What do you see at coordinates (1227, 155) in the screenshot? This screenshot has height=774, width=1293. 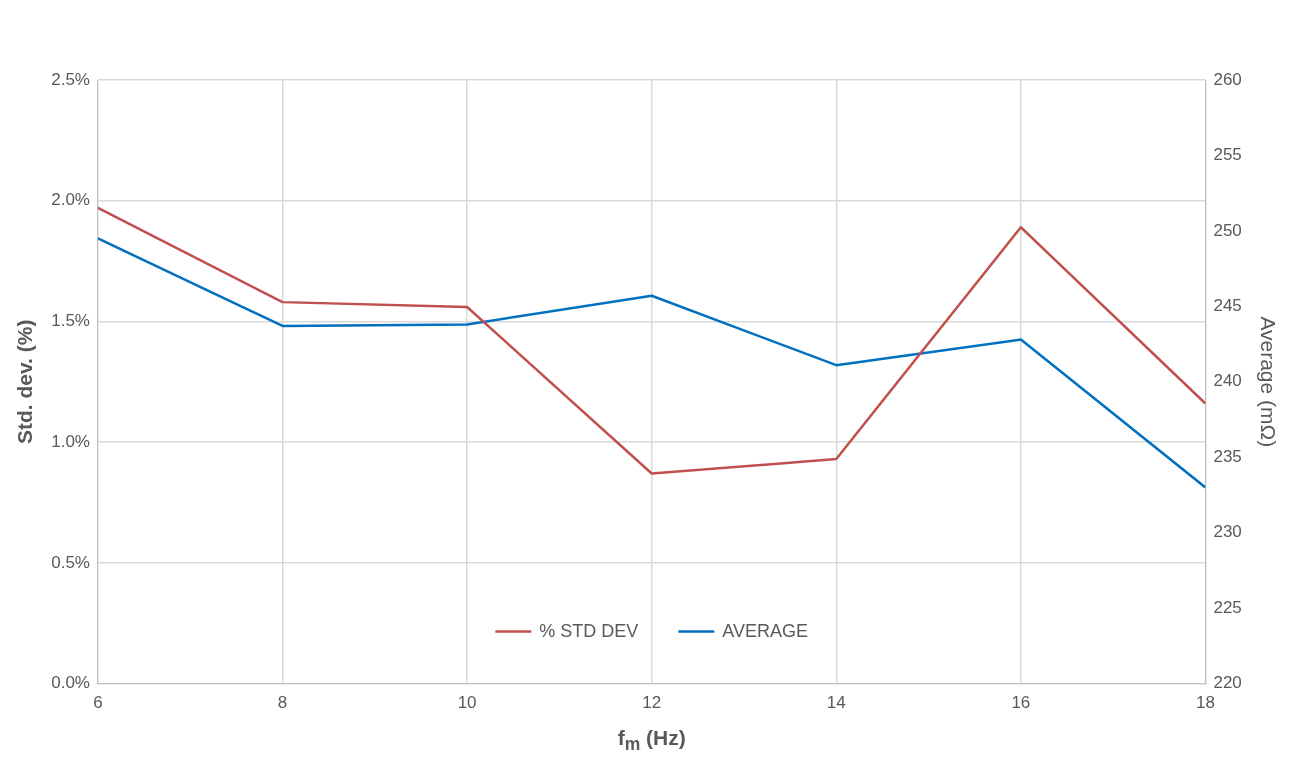 I see `y2-tick-label: 255` at bounding box center [1227, 155].